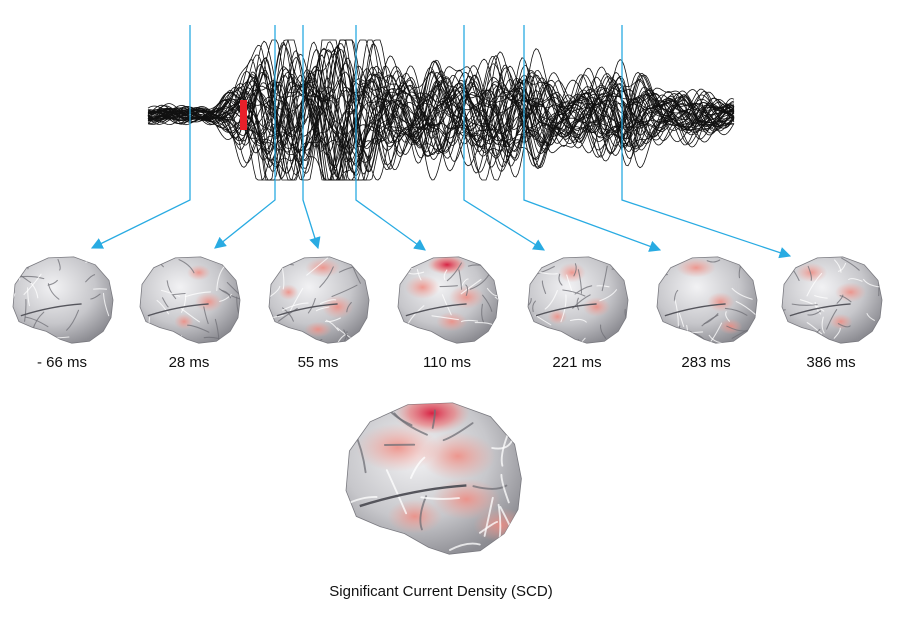 This screenshot has height=621, width=900. What do you see at coordinates (243, 115) in the screenshot?
I see `stimulus-onset-marker` at bounding box center [243, 115].